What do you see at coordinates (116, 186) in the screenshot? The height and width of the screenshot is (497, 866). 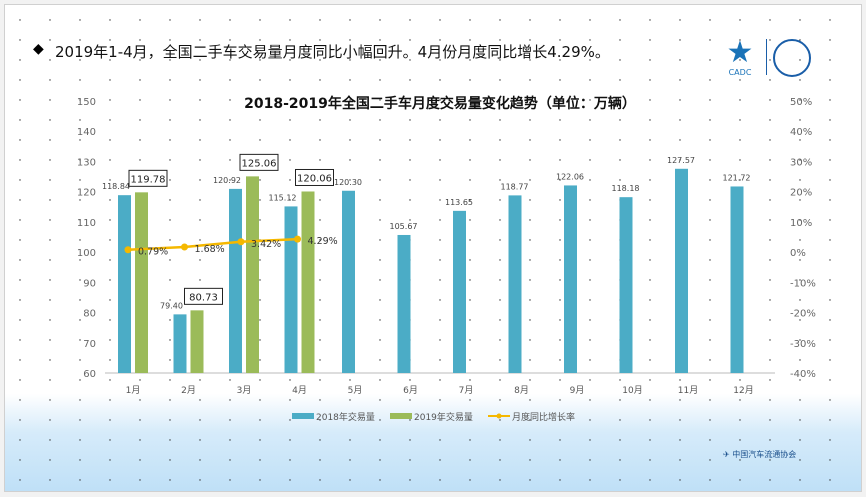 I see `label-2018: 118.84` at bounding box center [116, 186].